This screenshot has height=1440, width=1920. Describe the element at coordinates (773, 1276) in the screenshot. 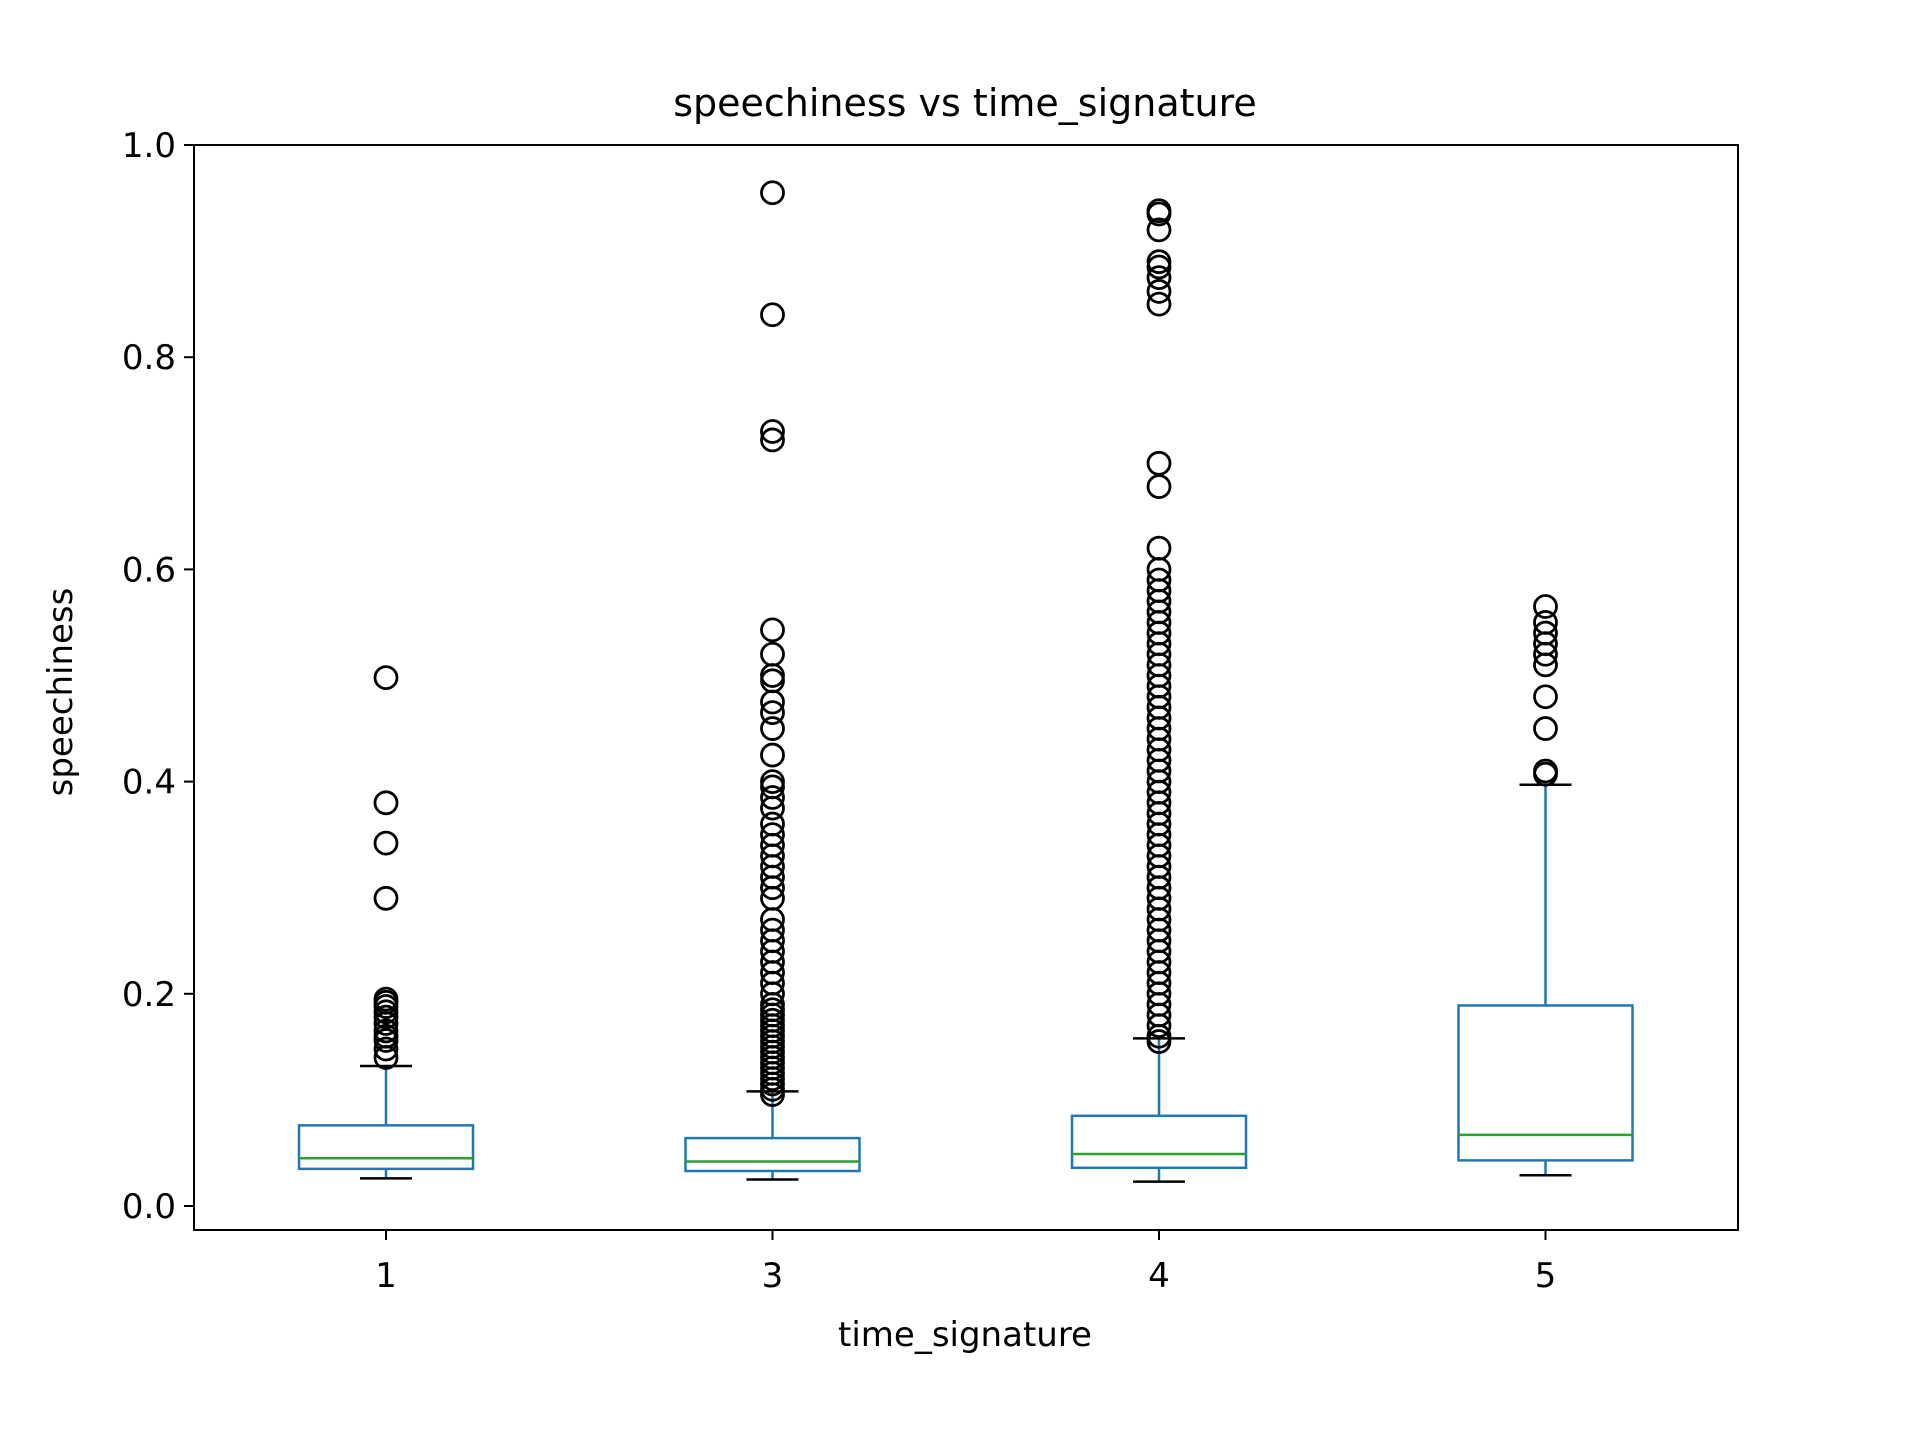

I see `x-tick-label: 3` at that location.